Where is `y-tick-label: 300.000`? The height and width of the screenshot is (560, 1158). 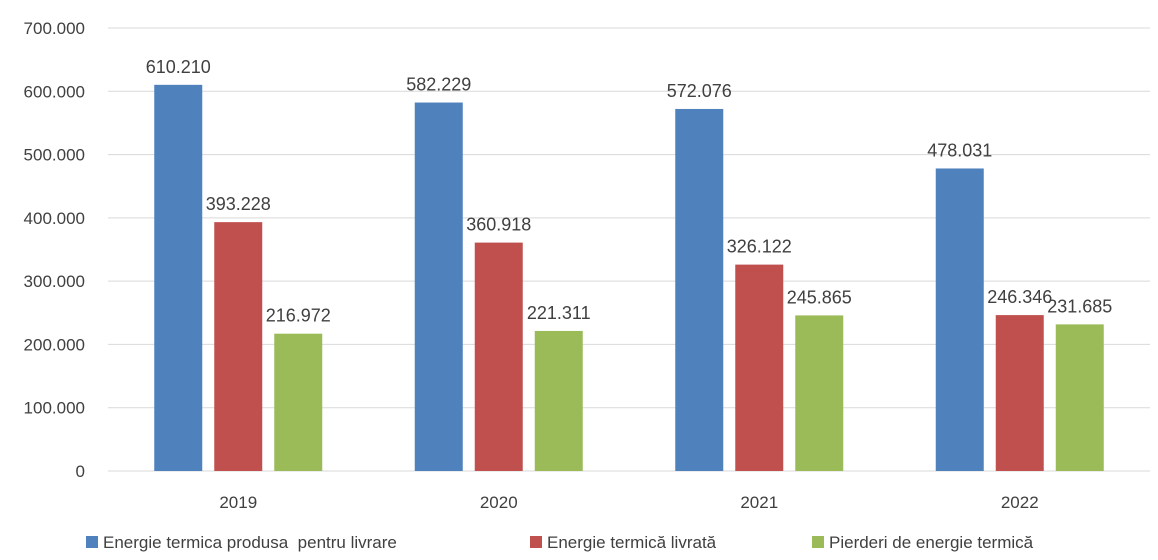
y-tick-label: 300.000 is located at coordinates (54, 281).